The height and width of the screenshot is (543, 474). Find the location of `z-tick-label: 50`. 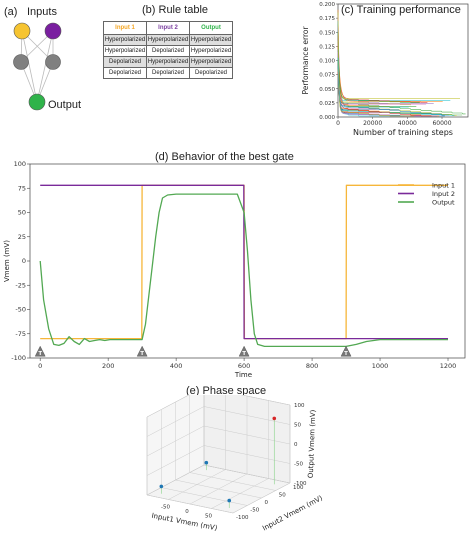

z-tick-label: 50 is located at coordinates (297, 426).